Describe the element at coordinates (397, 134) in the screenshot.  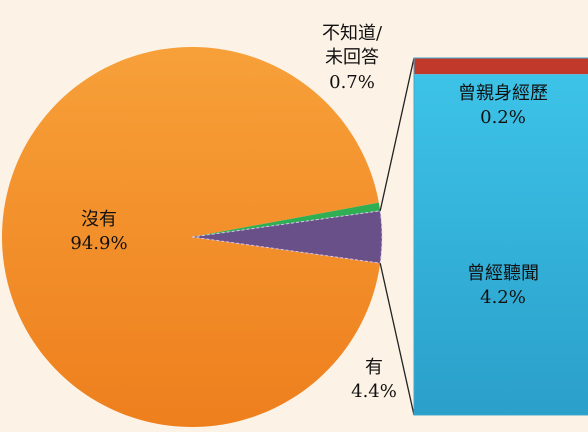
I see `connector-line-top` at that location.